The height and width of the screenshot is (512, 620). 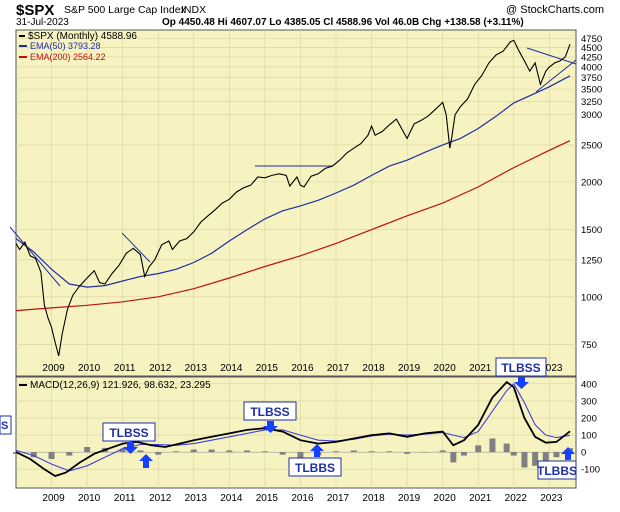 What do you see at coordinates (591, 297) in the screenshot?
I see `price-y-tick-label: 1000` at bounding box center [591, 297].